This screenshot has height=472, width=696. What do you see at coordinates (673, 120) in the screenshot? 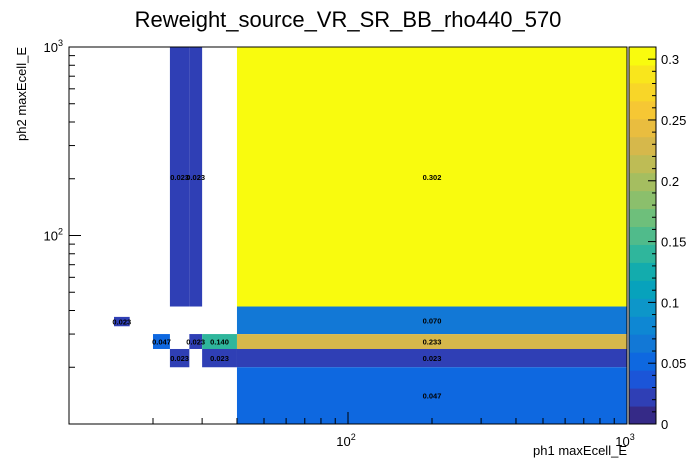
I see `color-scale-label: 0.25` at bounding box center [673, 120].